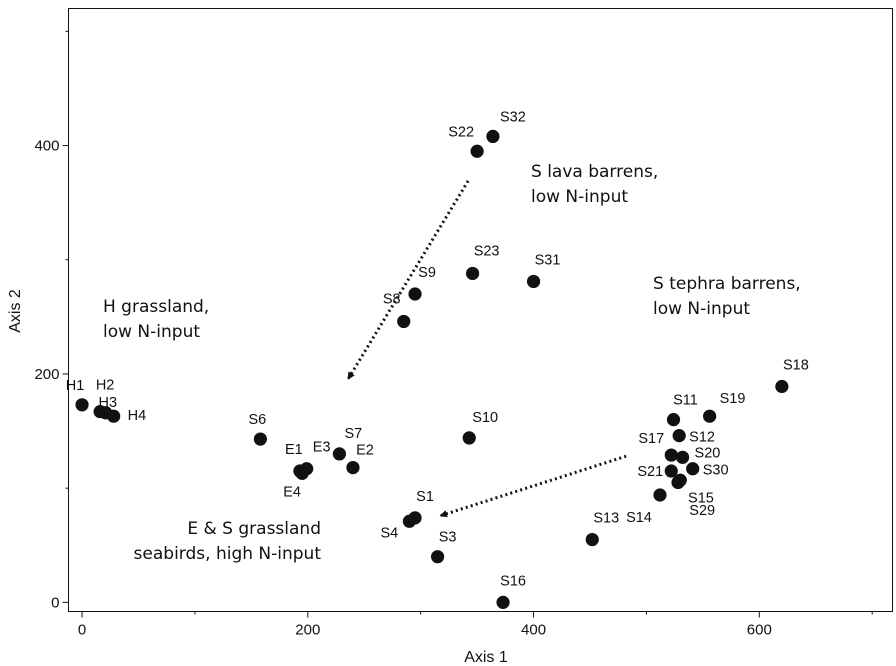 This screenshot has height=666, width=896. What do you see at coordinates (51, 320) in the screenshot?
I see `y-axis: 0 200 400` at bounding box center [51, 320].